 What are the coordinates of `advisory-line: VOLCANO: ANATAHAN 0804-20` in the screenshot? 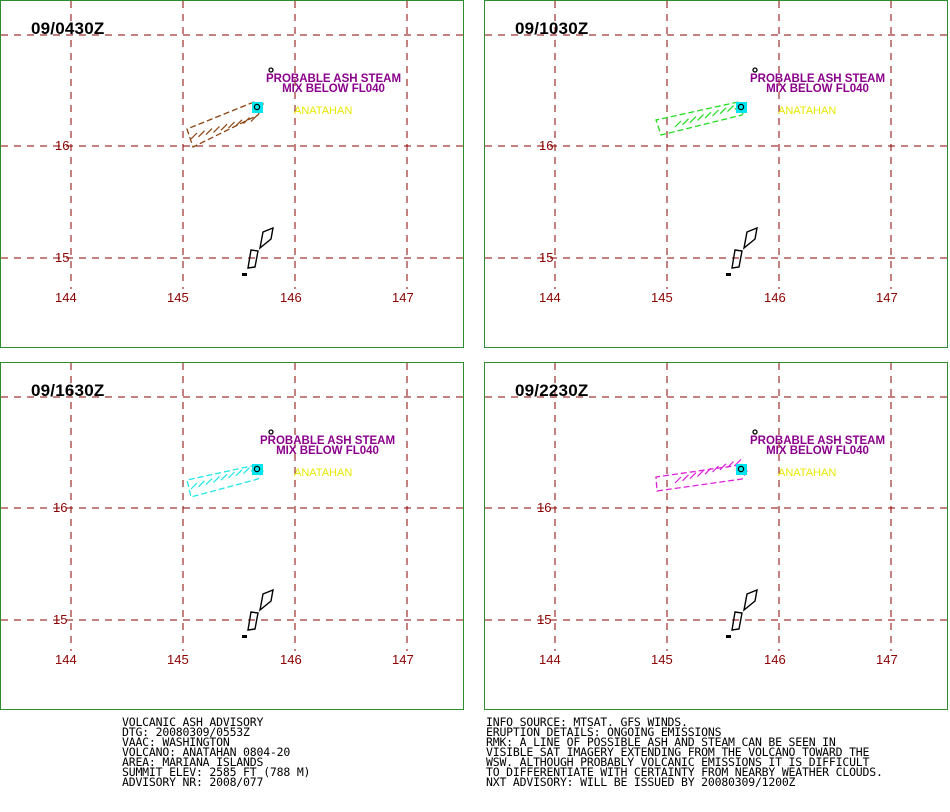 It's located at (206, 752).